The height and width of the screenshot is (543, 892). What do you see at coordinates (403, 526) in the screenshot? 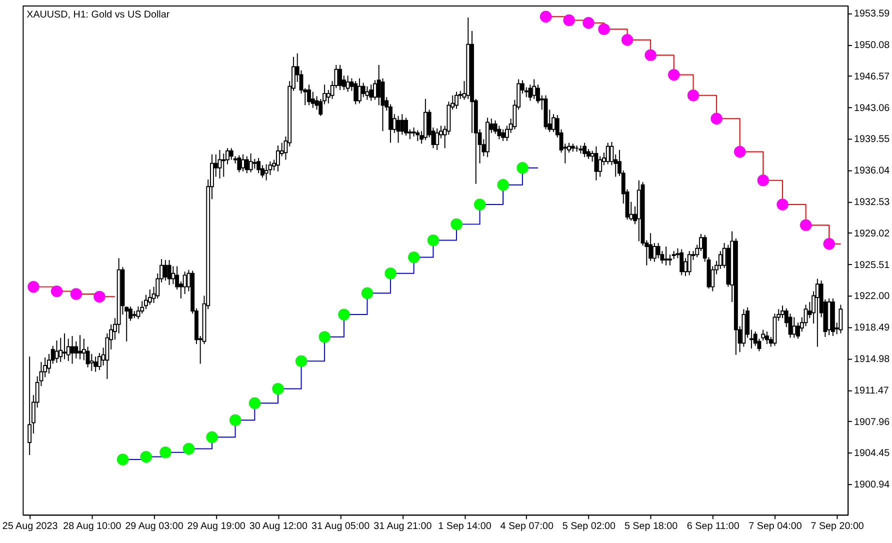
I see `x-tick-label: 31 Aug 21:00` at bounding box center [403, 526].